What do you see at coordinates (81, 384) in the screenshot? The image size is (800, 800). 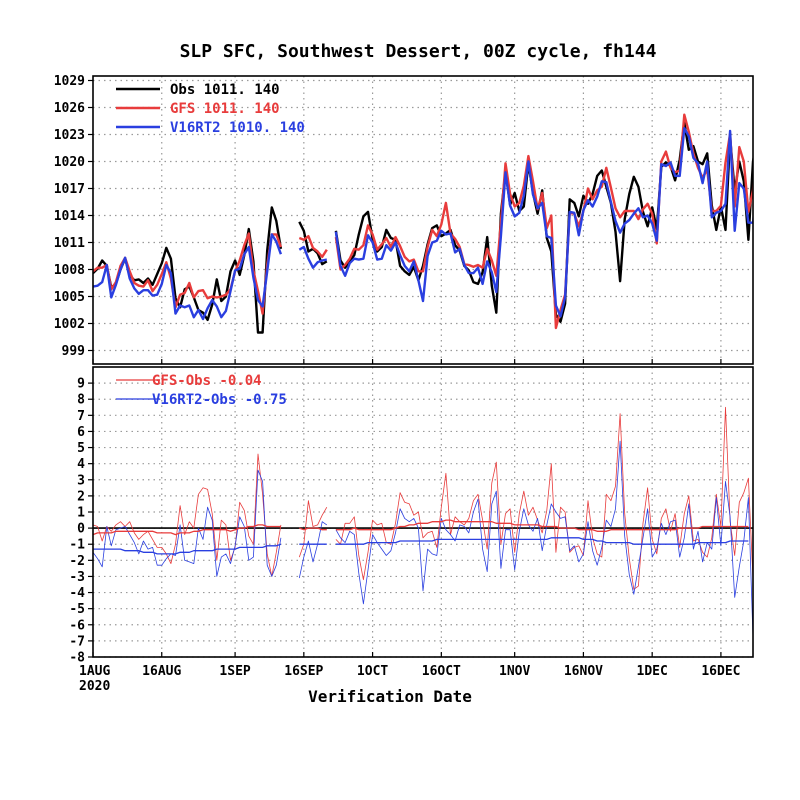 I see `y-tick-label: 9` at bounding box center [81, 384].